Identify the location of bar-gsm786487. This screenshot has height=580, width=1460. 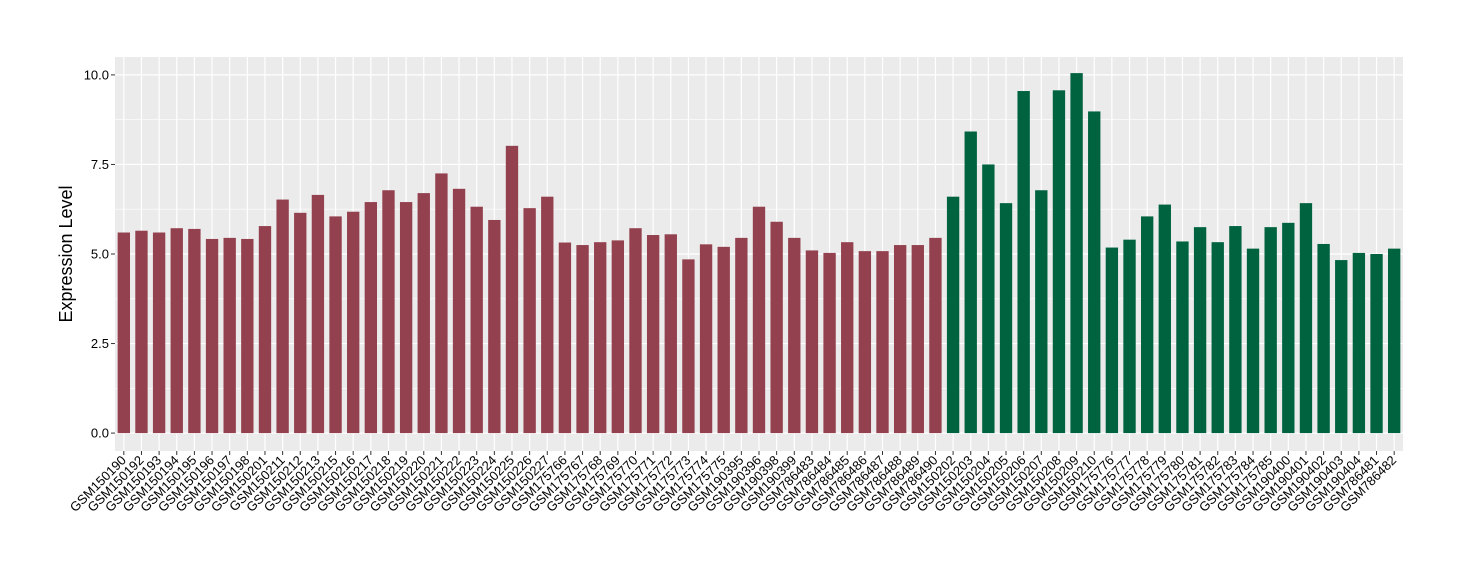
(882, 342).